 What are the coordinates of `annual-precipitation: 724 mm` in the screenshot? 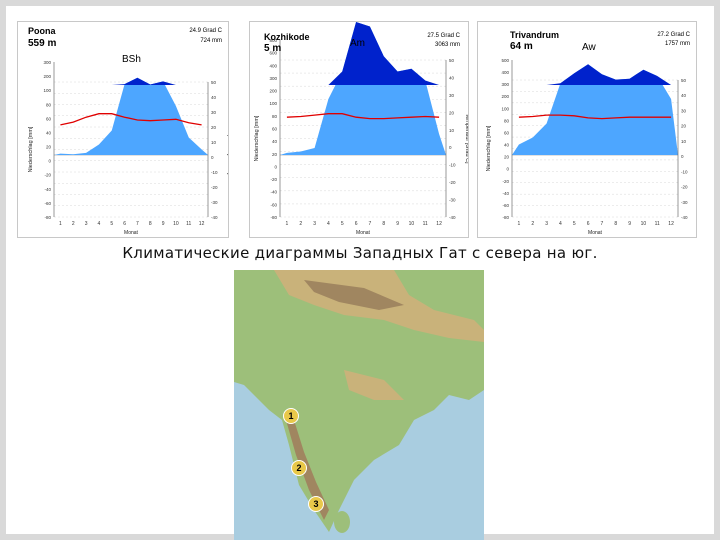 It's located at (211, 41).